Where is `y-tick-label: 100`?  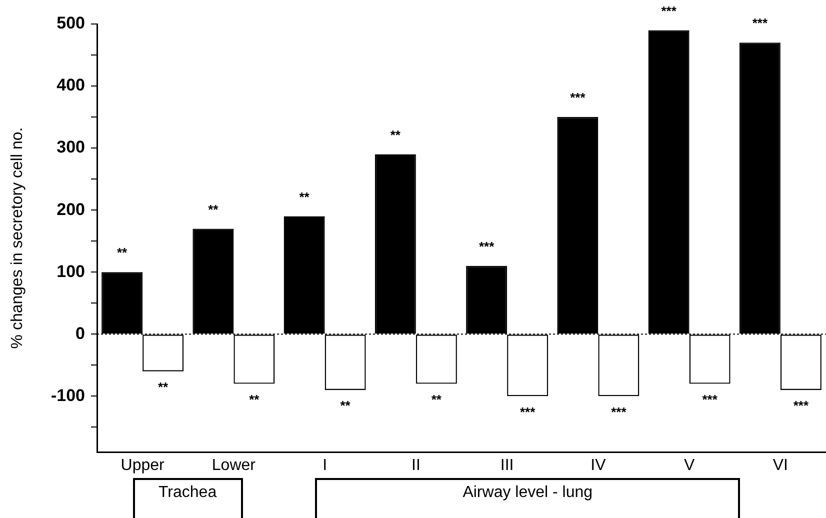 y-tick-label: 100 is located at coordinates (70, 271).